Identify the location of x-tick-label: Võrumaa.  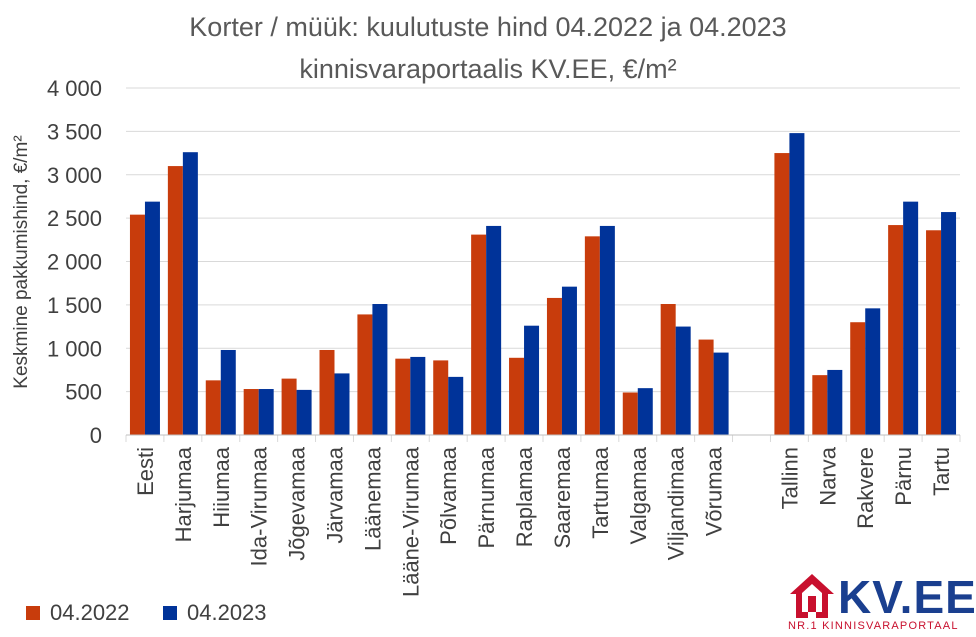
(714, 491).